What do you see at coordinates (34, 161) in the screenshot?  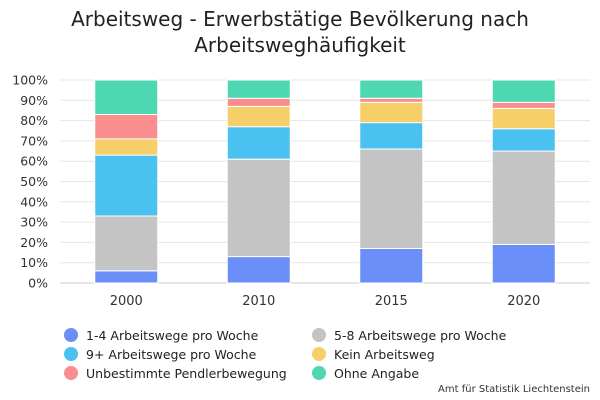 I see `y-tick-label: 60%` at bounding box center [34, 161].